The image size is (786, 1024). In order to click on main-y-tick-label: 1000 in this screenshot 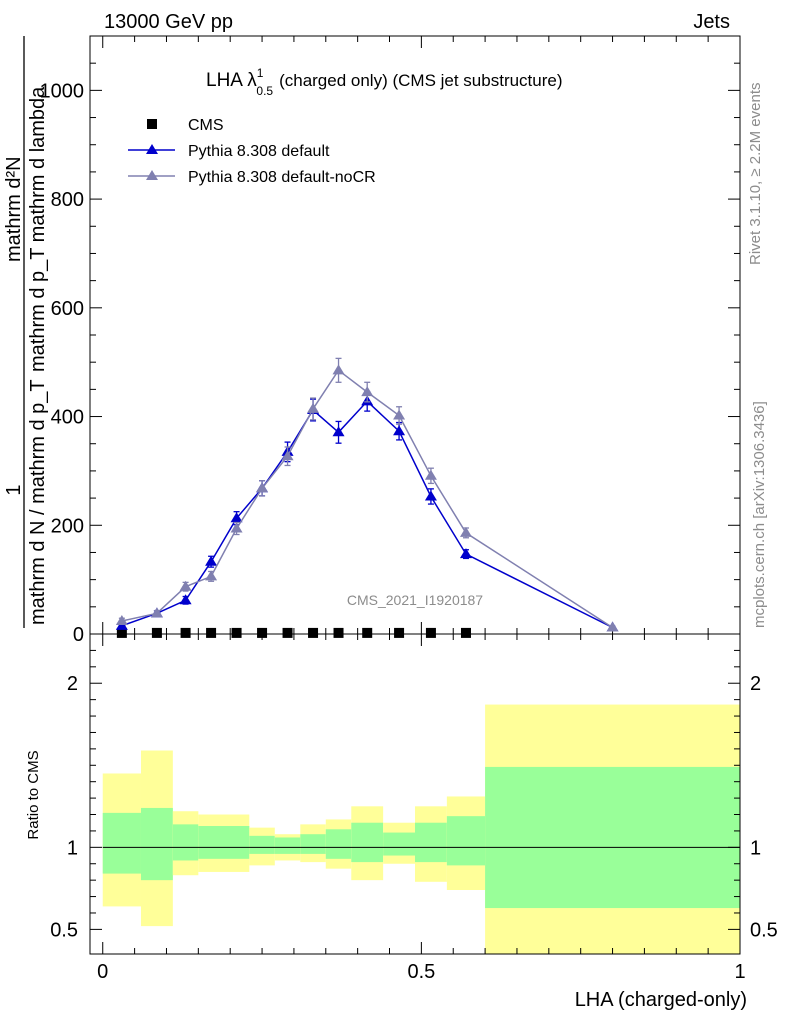, I will do `click(62, 91)`.